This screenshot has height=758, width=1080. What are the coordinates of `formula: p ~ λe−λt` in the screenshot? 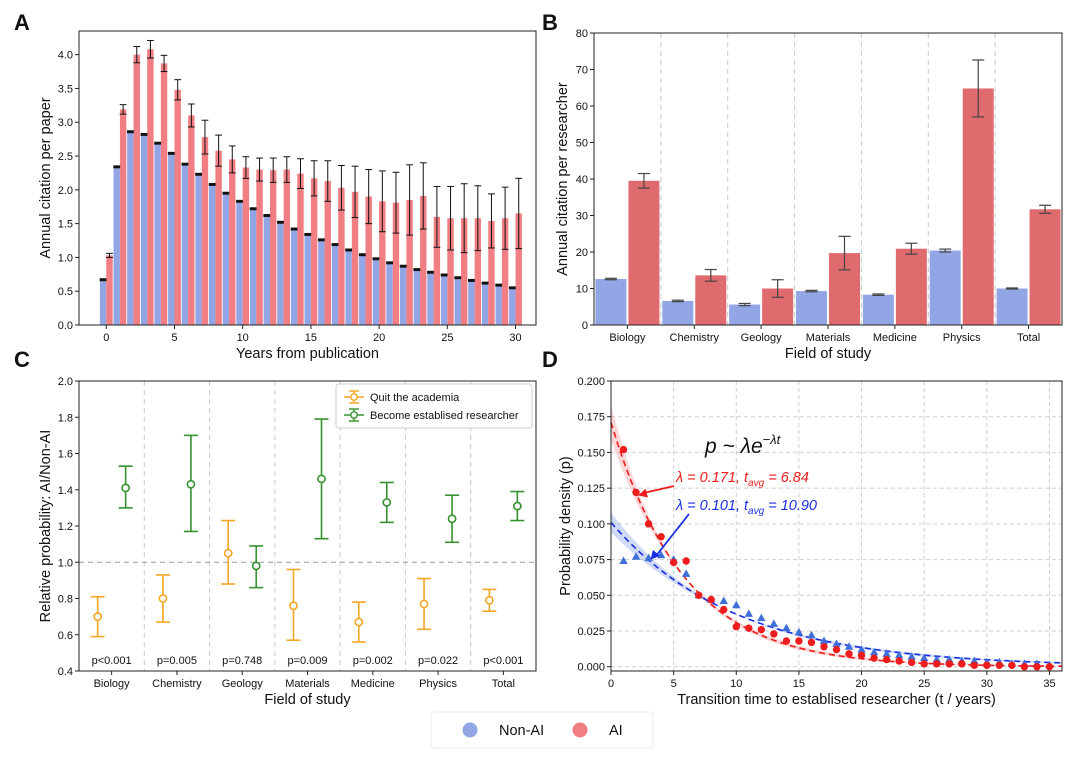 It's located at (743, 445).